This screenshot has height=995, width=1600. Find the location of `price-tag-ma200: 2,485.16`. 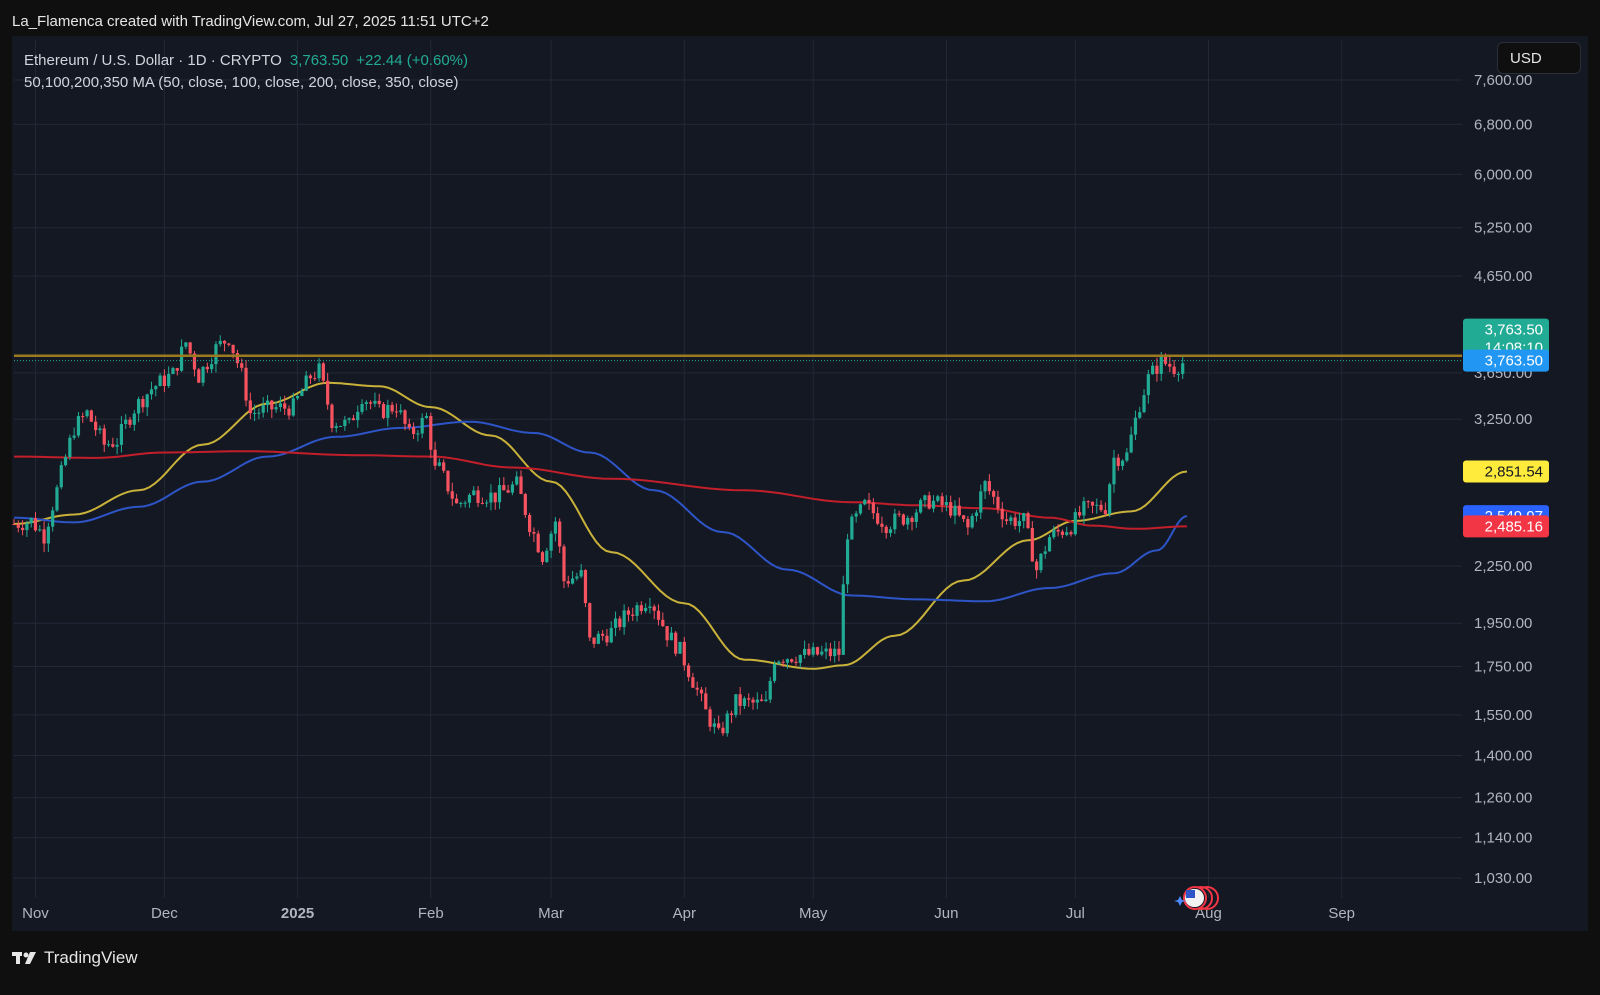

price-tag-ma200: 2,485.16 is located at coordinates (1506, 526).